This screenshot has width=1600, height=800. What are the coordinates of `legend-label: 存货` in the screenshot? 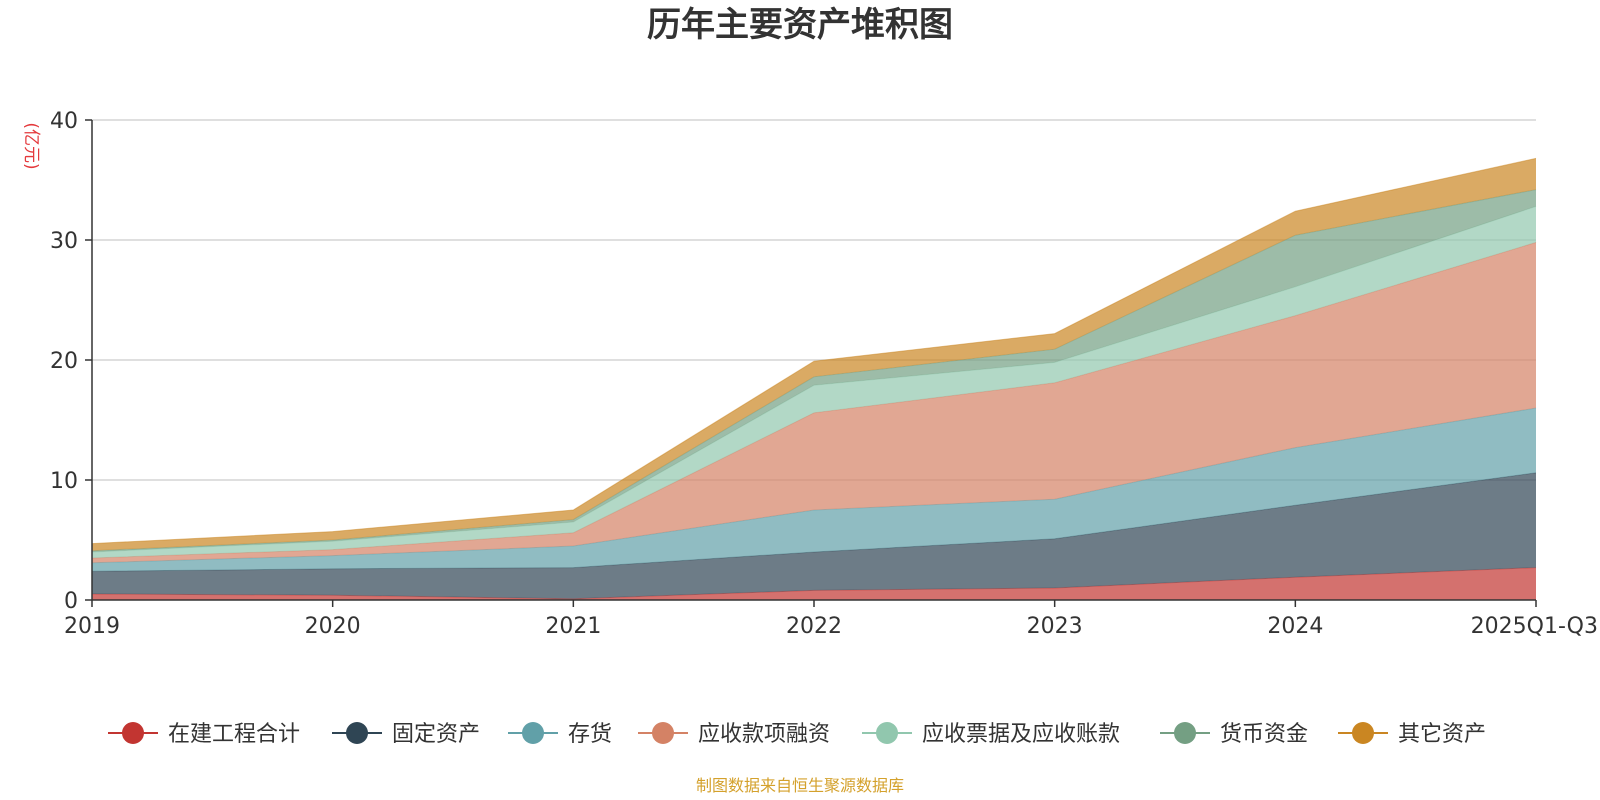 It's located at (590, 734).